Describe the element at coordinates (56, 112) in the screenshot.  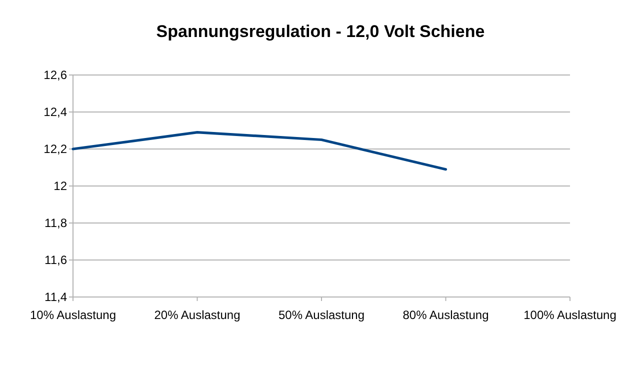
I see `y-tick-label: 12,4` at that location.